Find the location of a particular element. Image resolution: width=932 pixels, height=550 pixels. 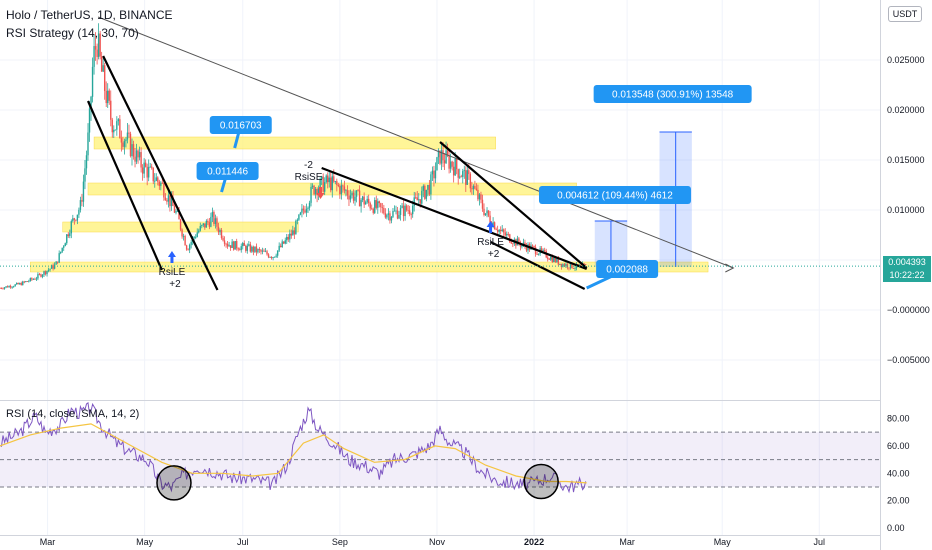

signal-label: RsiLE is located at coordinates (172, 272).